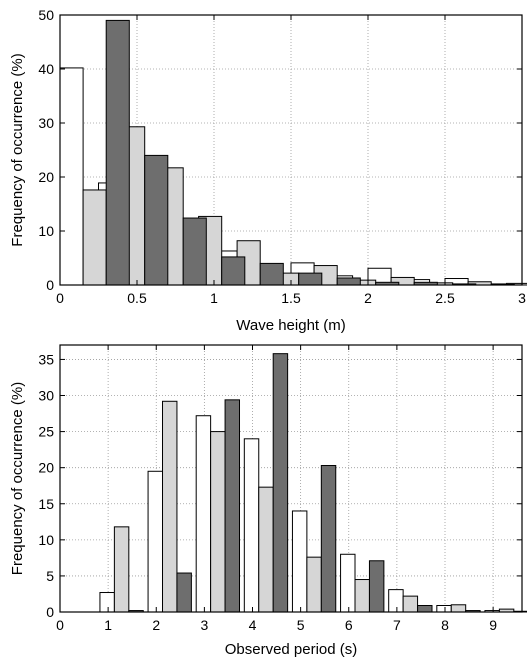 This screenshot has width=527, height=658. I want to click on x-axis-label: Wave height (m), so click(290, 325).